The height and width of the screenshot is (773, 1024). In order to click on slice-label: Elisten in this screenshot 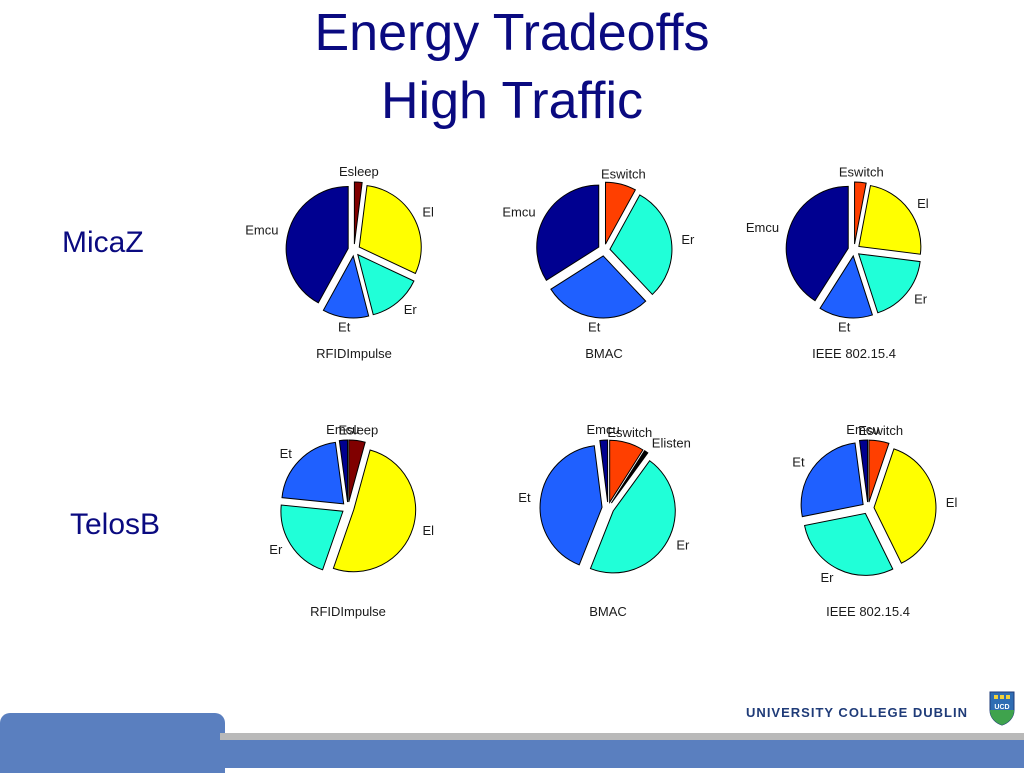, I will do `click(671, 443)`.